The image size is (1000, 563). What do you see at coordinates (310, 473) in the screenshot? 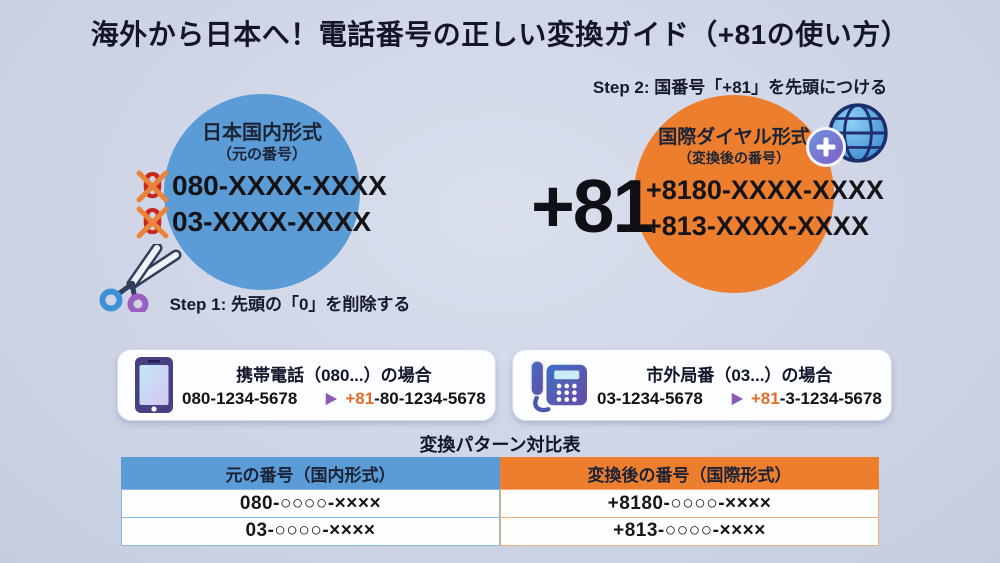
I see `table-header-domestic: 元の番号（国内形式）` at bounding box center [310, 473].